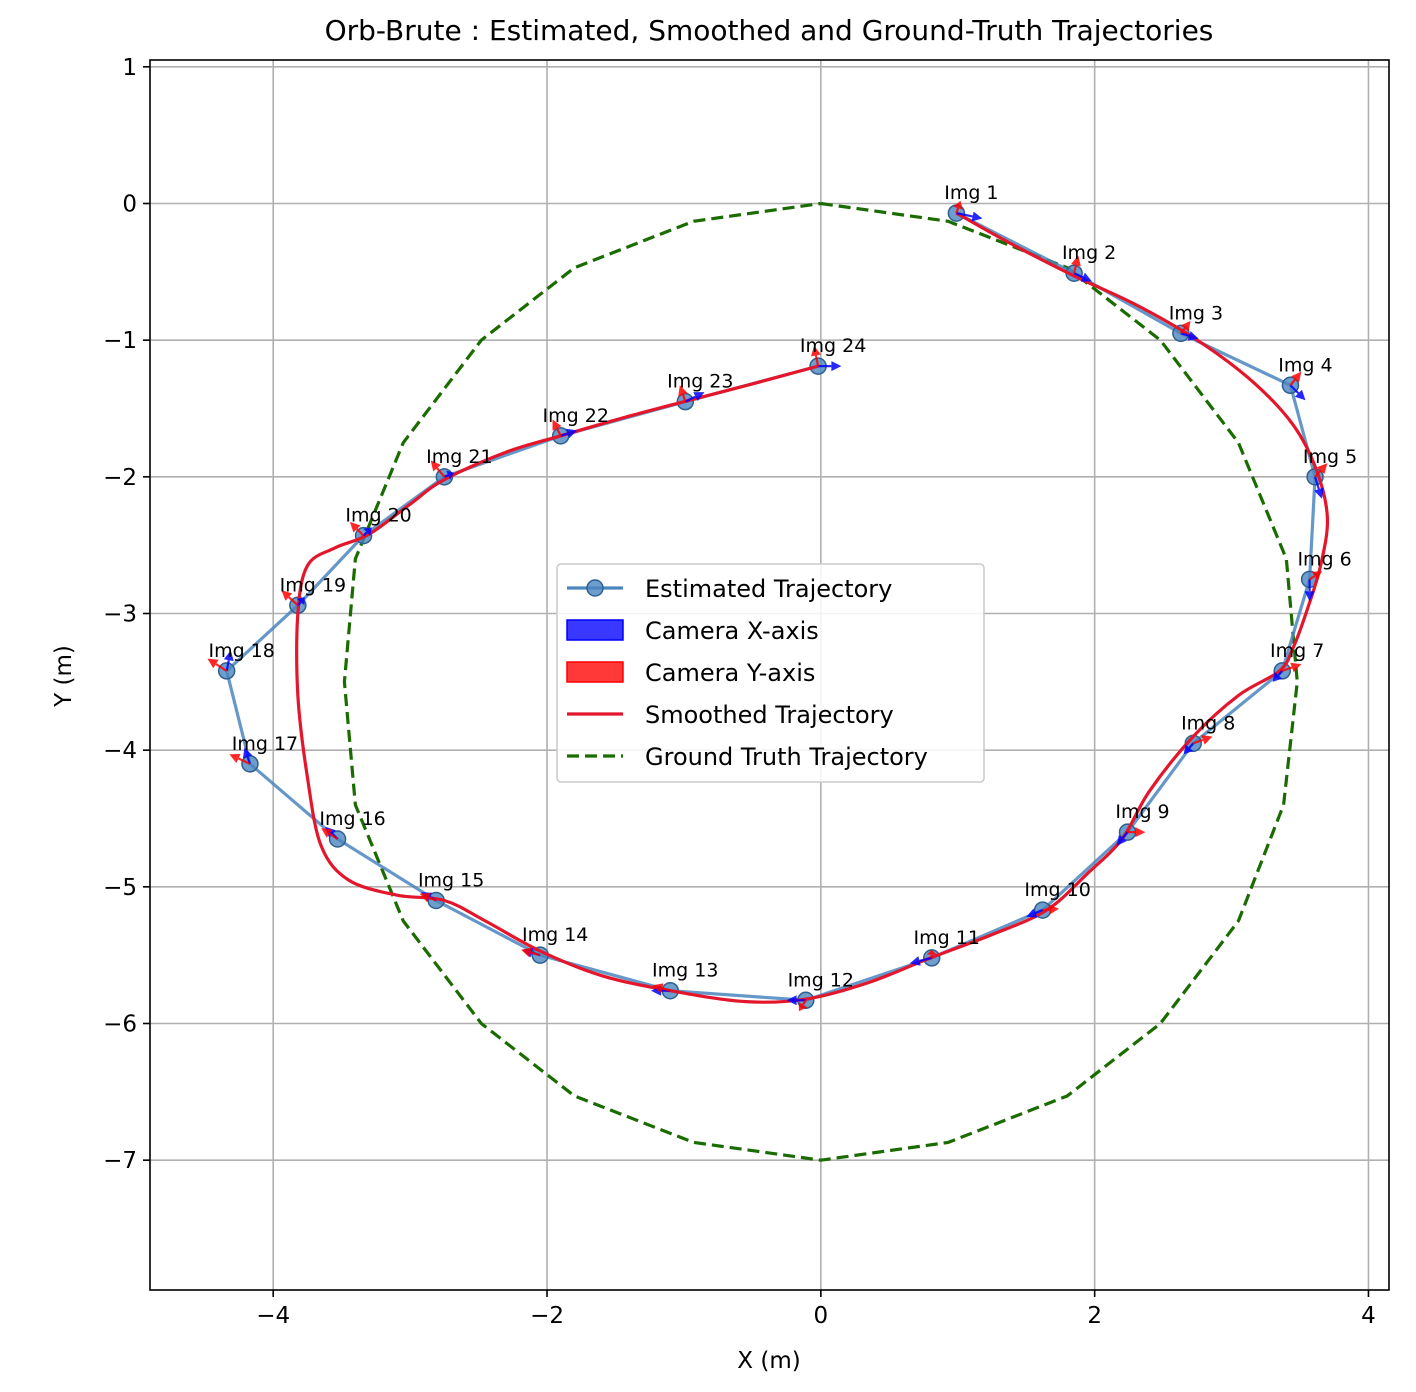  What do you see at coordinates (821, 980) in the screenshot?
I see `point-label: Img 12` at bounding box center [821, 980].